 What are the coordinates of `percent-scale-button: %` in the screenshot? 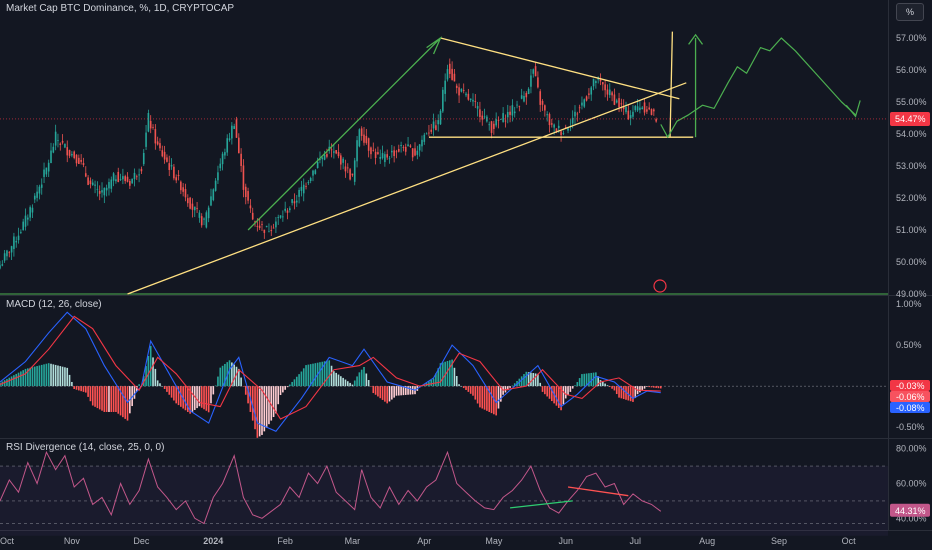 It's located at (910, 12).